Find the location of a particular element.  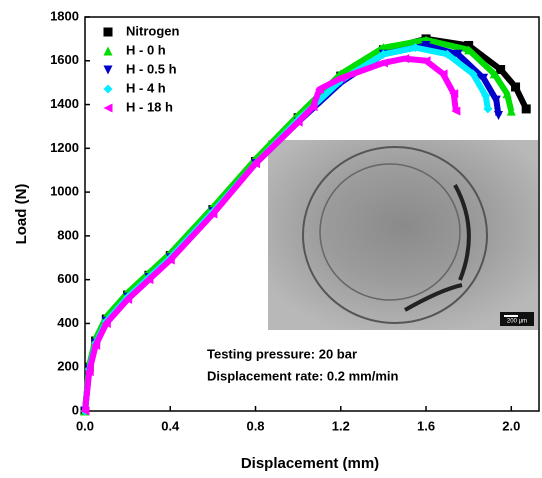

y-tick-label: 400 is located at coordinates (68, 322).